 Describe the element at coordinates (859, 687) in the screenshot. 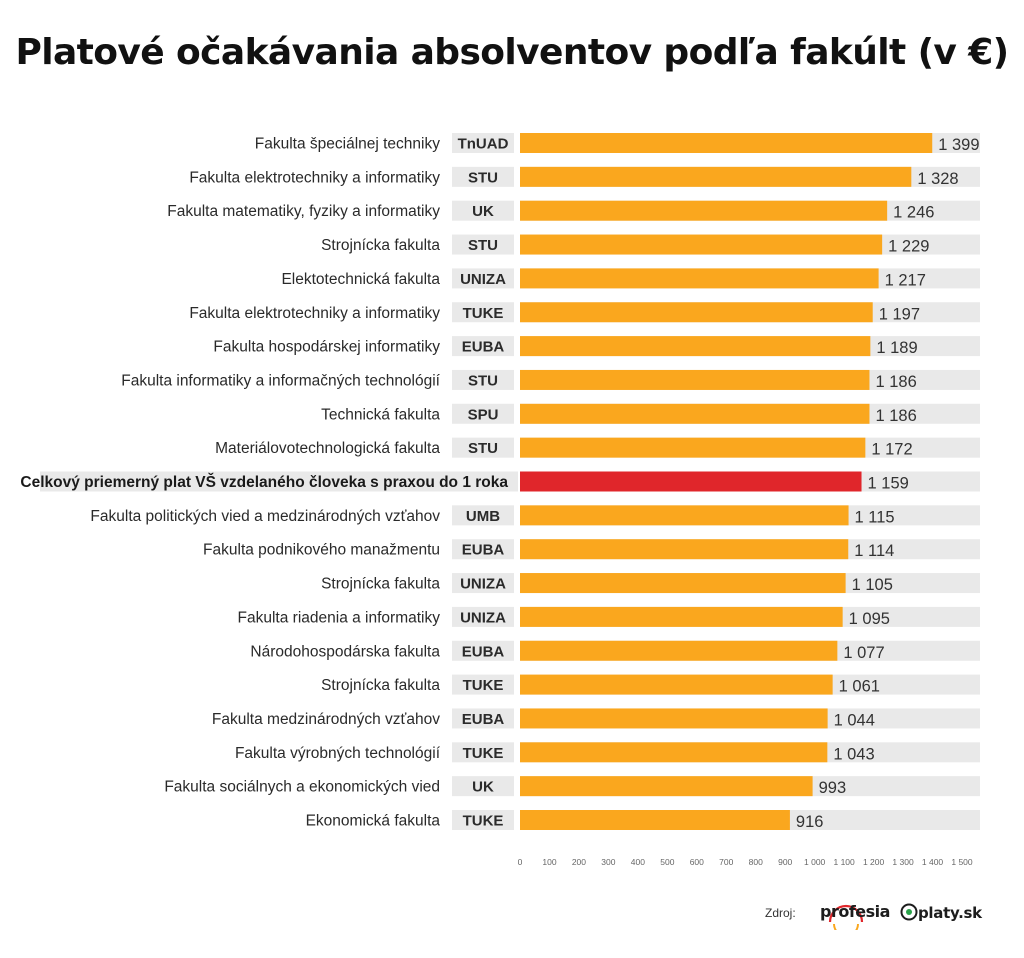

I see `bar-value-label: 1 061` at that location.